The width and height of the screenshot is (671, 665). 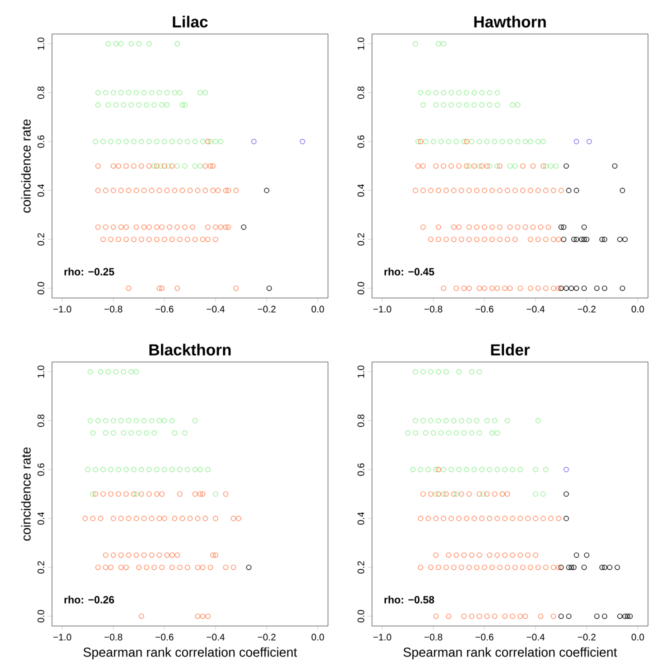 What do you see at coordinates (361, 616) in the screenshot?
I see `y-tick-label: 0.0` at bounding box center [361, 616].